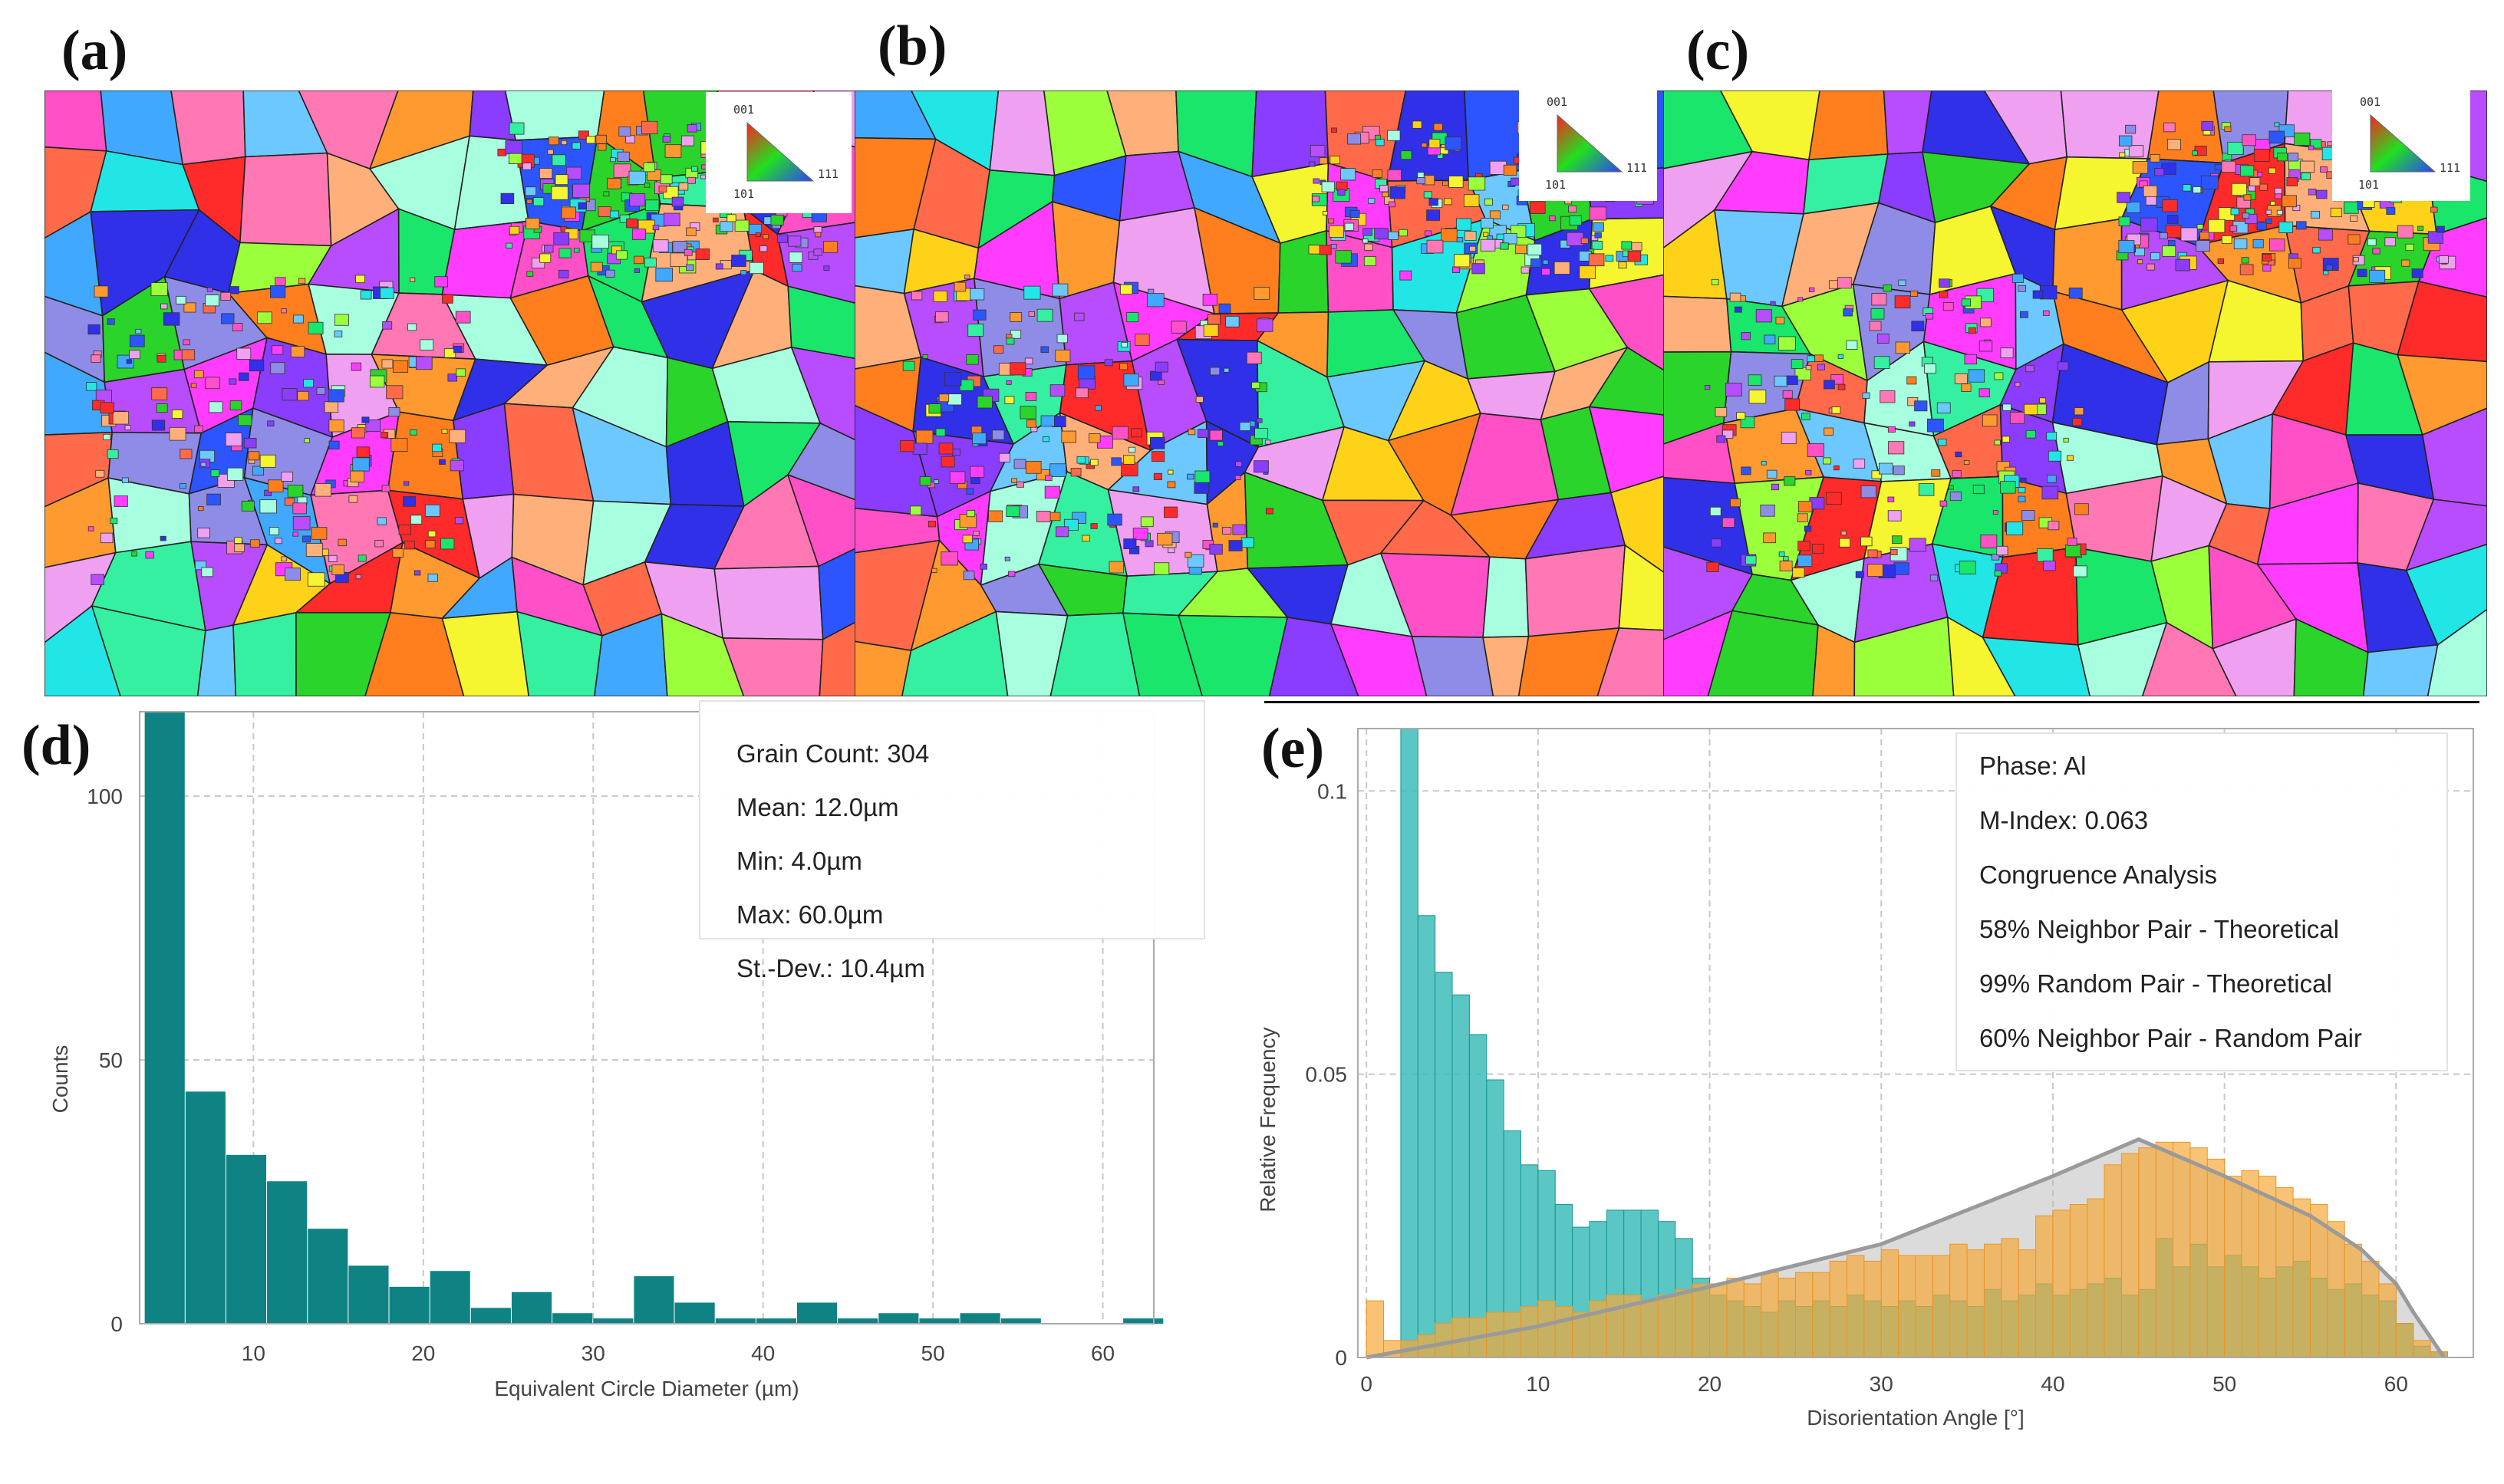 This screenshot has height=1484, width=2504. Describe the element at coordinates (1872, 702) in the screenshot. I see `divider-line` at that location.